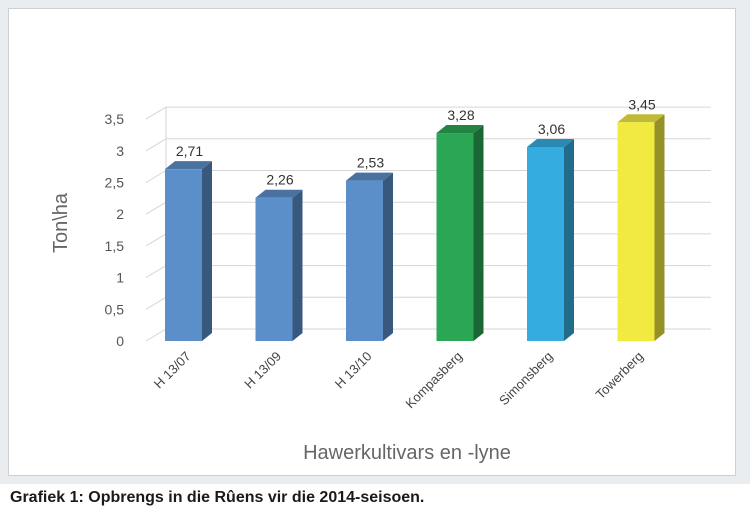  Describe the element at coordinates (115, 309) in the screenshot. I see `y-tick-label: 0,5` at that location.